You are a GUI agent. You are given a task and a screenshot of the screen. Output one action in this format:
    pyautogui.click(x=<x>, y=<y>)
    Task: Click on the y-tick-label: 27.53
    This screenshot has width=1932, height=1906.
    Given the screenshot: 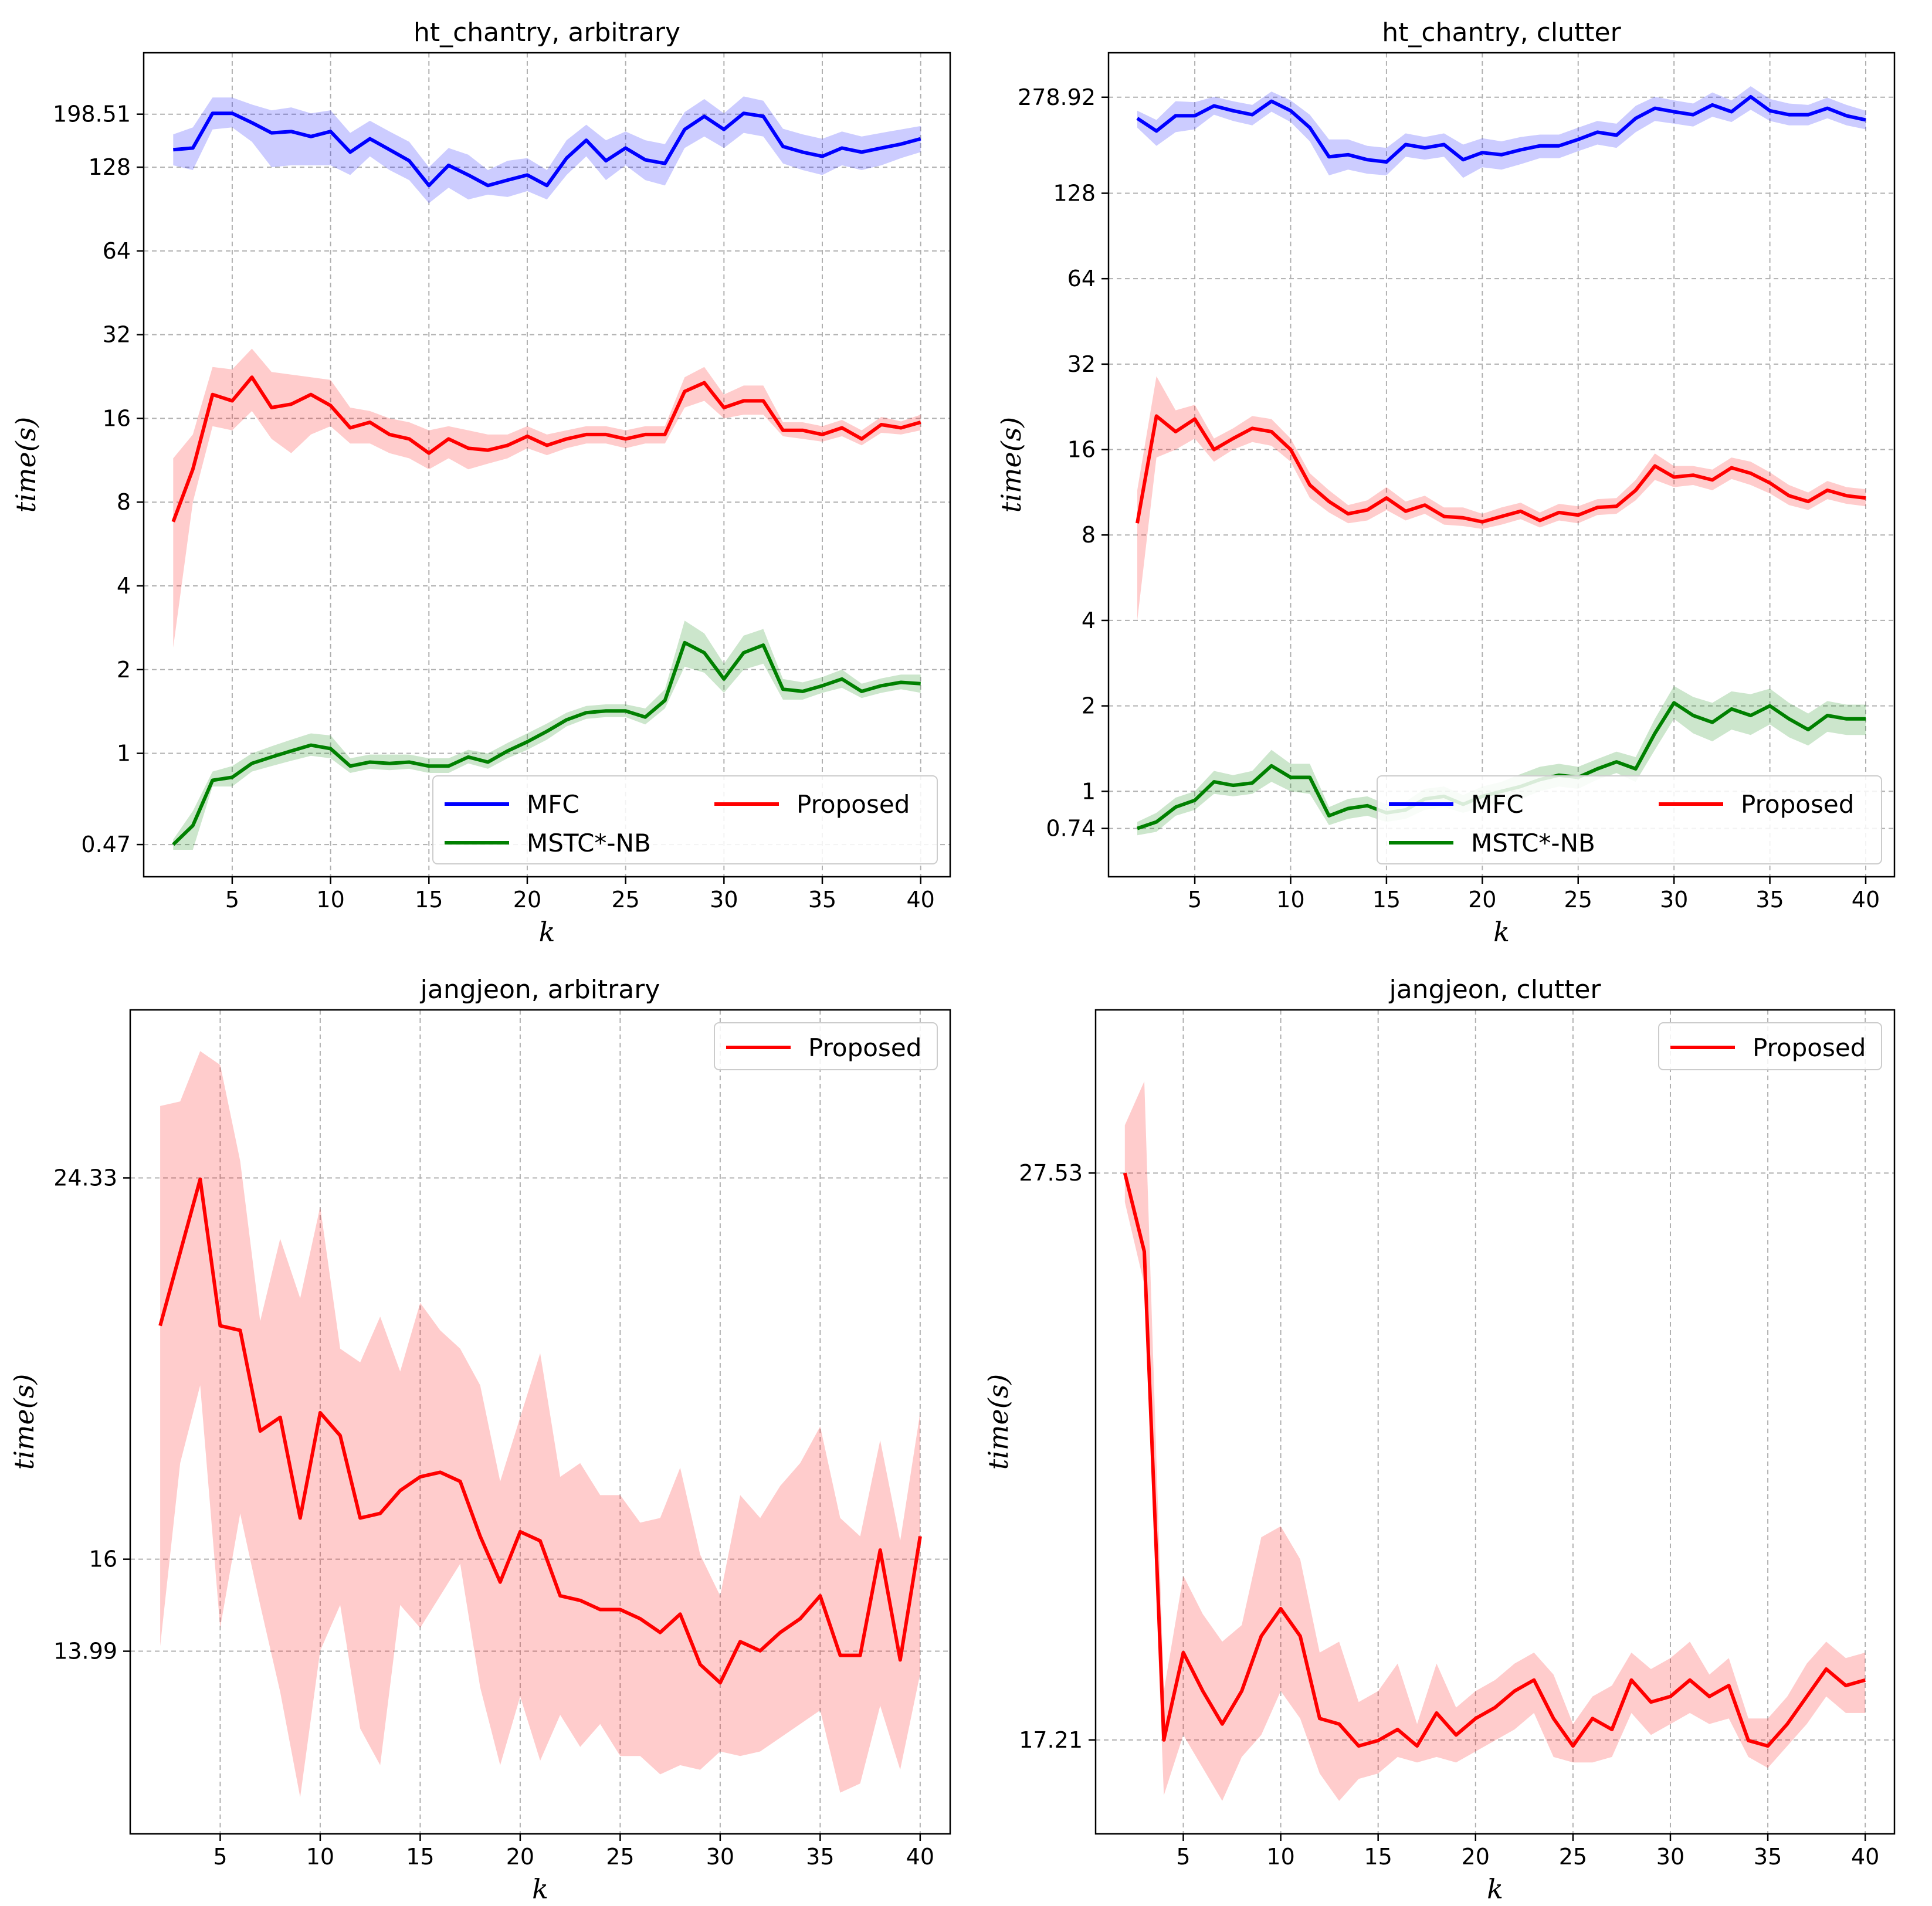 What is the action you would take?
    pyautogui.click(x=1051, y=1173)
    